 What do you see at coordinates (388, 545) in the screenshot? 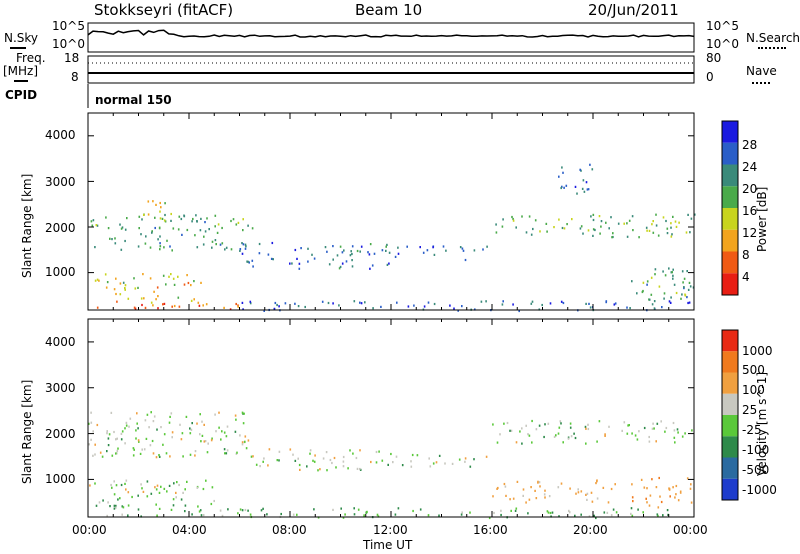
I see `xaxis-label: Time UT` at bounding box center [388, 545].